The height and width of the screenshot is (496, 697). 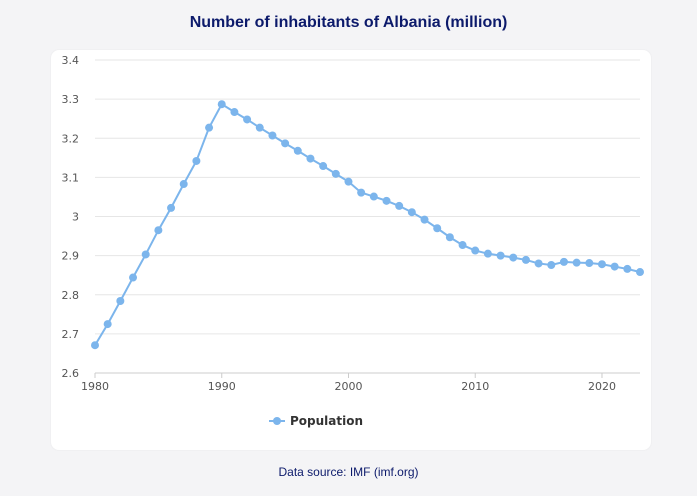 I want to click on y-tick-label: 3, so click(x=75, y=217).